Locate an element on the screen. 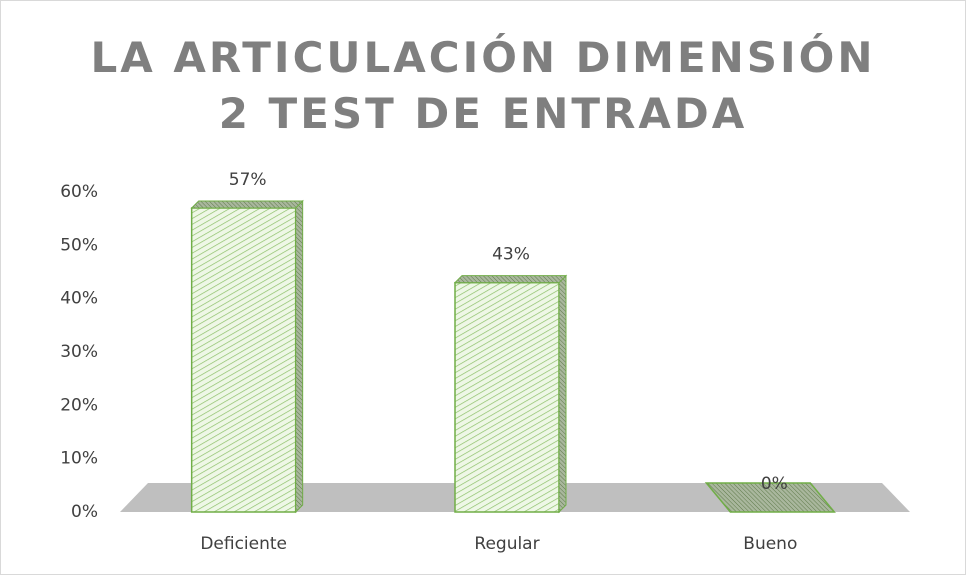  y-tick-label: 20% is located at coordinates (79, 405).